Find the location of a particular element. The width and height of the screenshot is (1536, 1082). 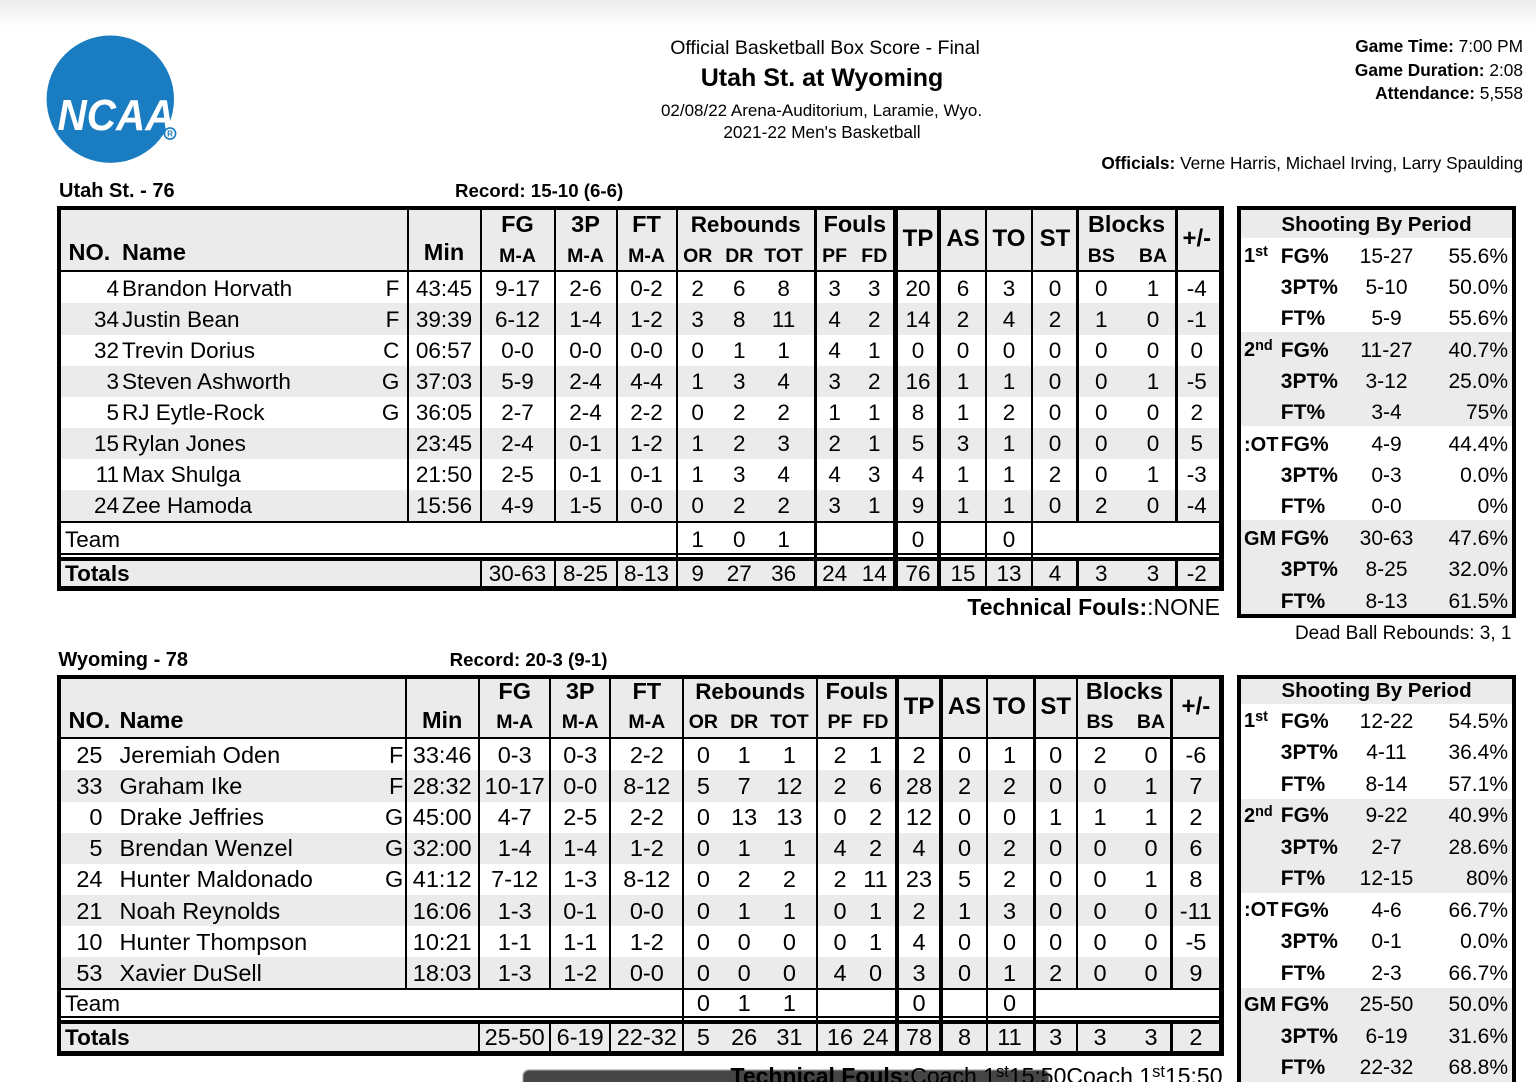

svg-text: R is located at coordinates (170, 134).